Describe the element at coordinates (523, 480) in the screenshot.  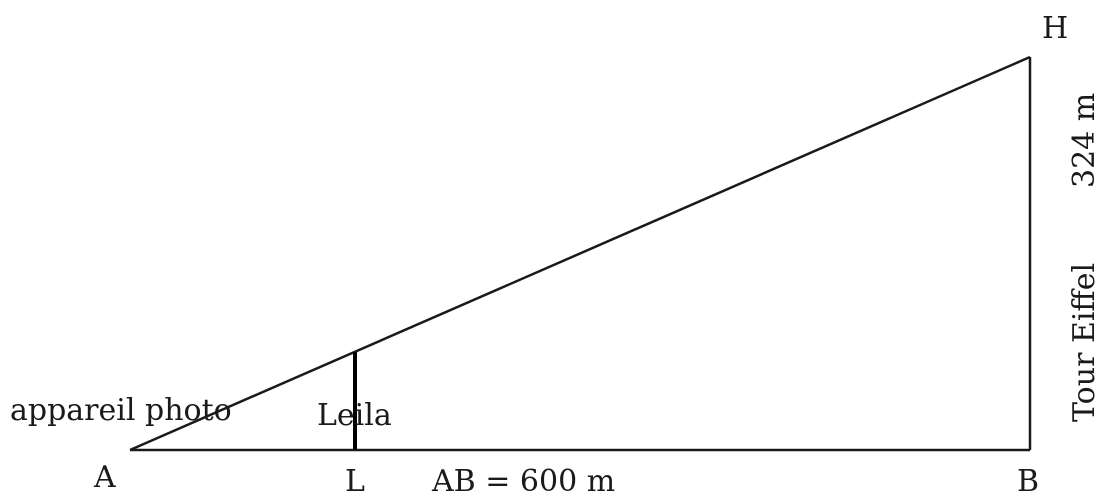
I see `base-length-label: AB = 600 m` at that location.